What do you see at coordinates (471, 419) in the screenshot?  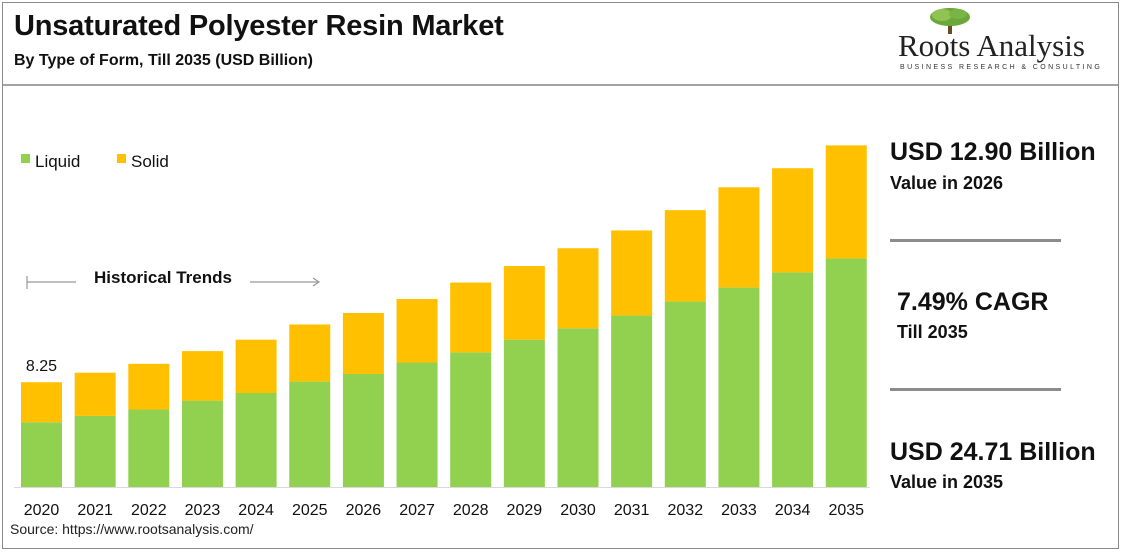 I see `bar-liquid-2028` at bounding box center [471, 419].